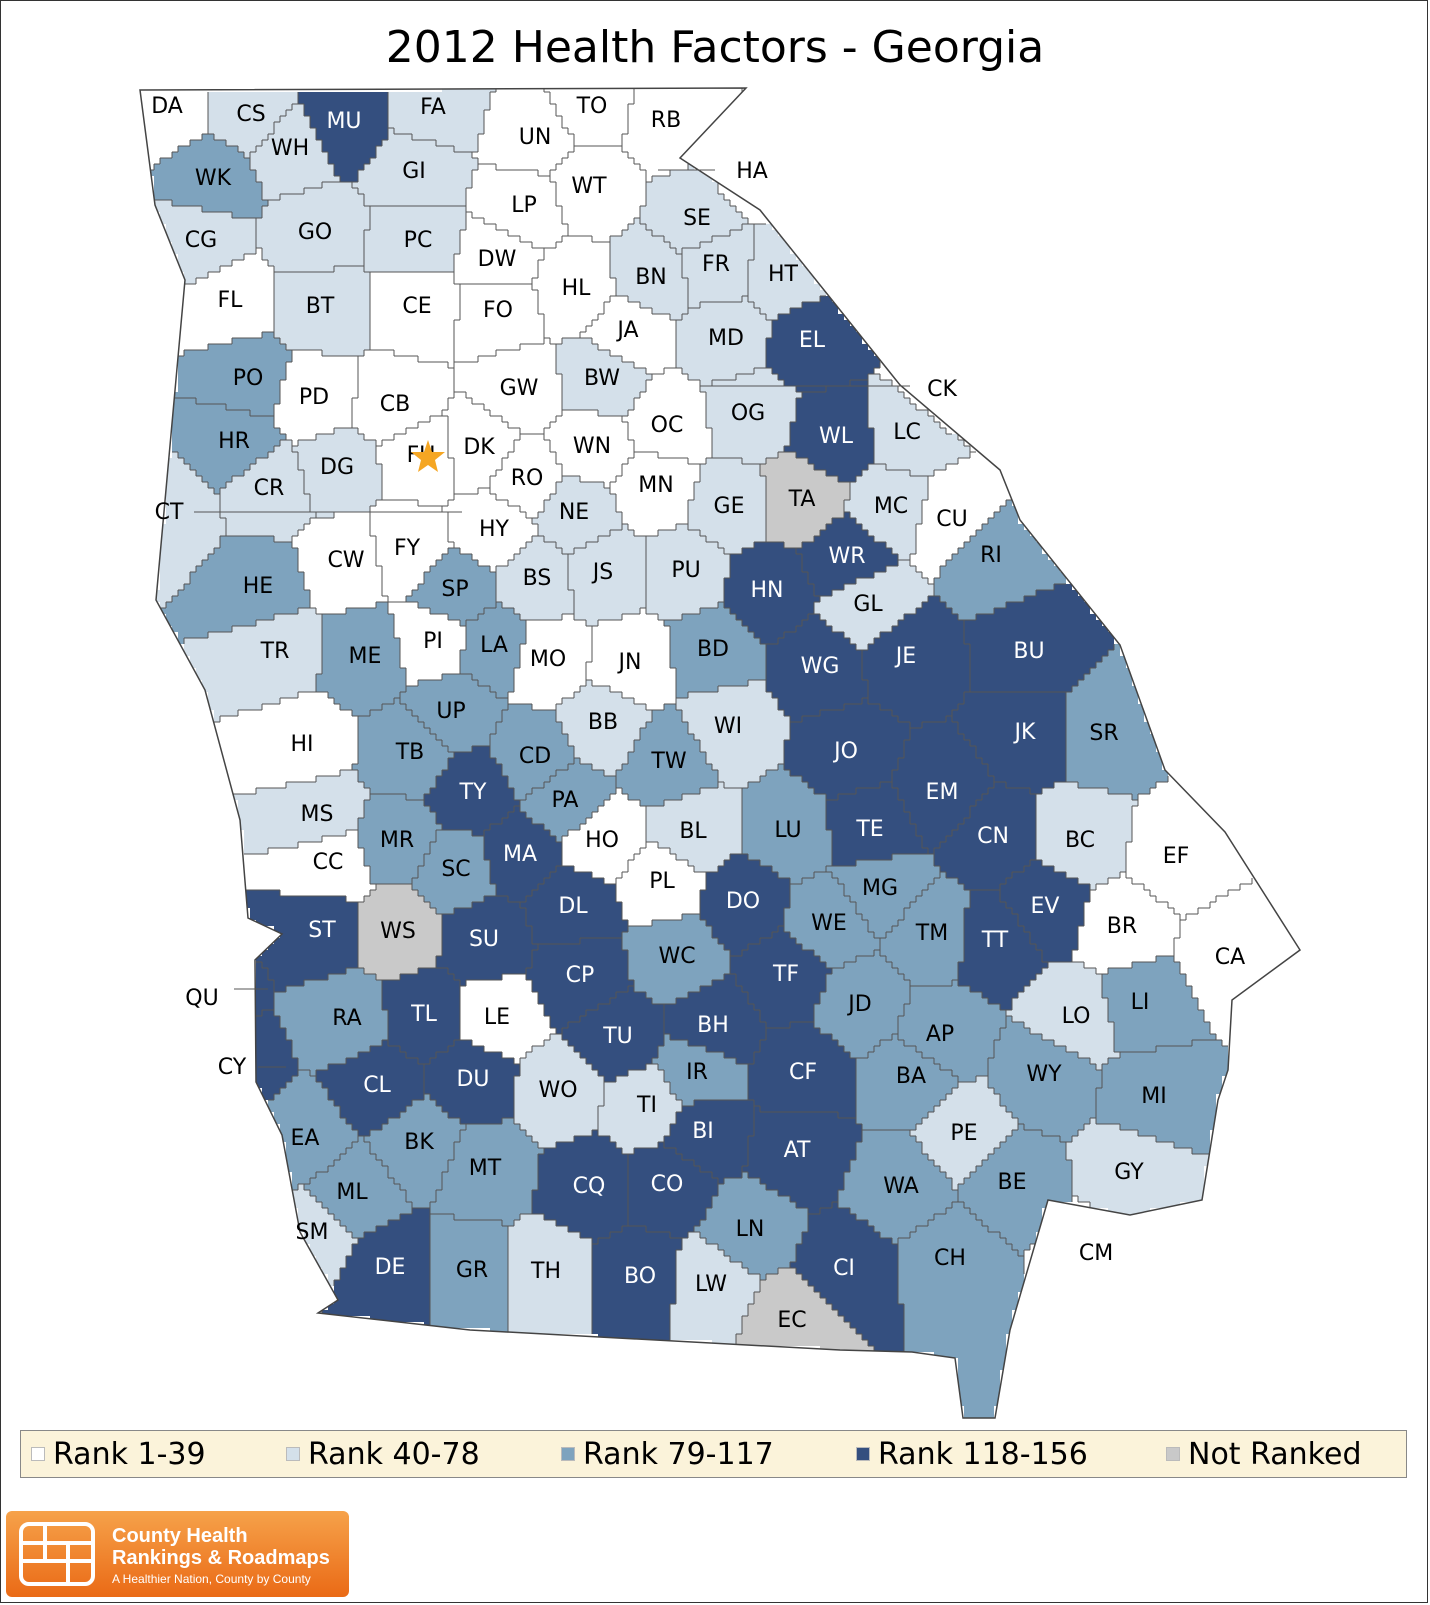 The width and height of the screenshot is (1430, 1605). Describe the element at coordinates (358, 1187) in the screenshot. I see `county-ml` at that location.